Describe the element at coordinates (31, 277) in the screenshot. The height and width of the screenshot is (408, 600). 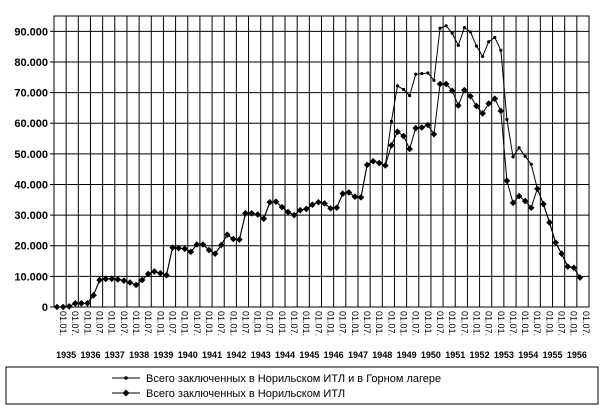
I see `y-tick-label: 10.000` at that location.